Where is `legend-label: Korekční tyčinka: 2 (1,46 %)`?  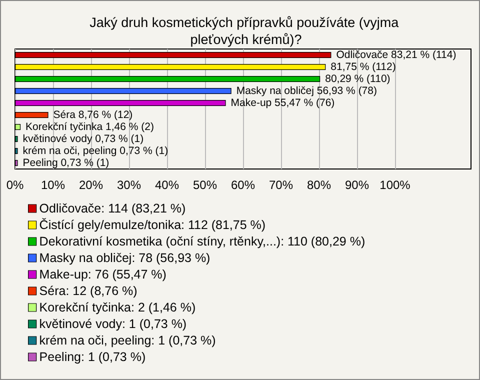
legend-label: Korekční tyčinka: 2 (1,46 %) is located at coordinates (117, 307).